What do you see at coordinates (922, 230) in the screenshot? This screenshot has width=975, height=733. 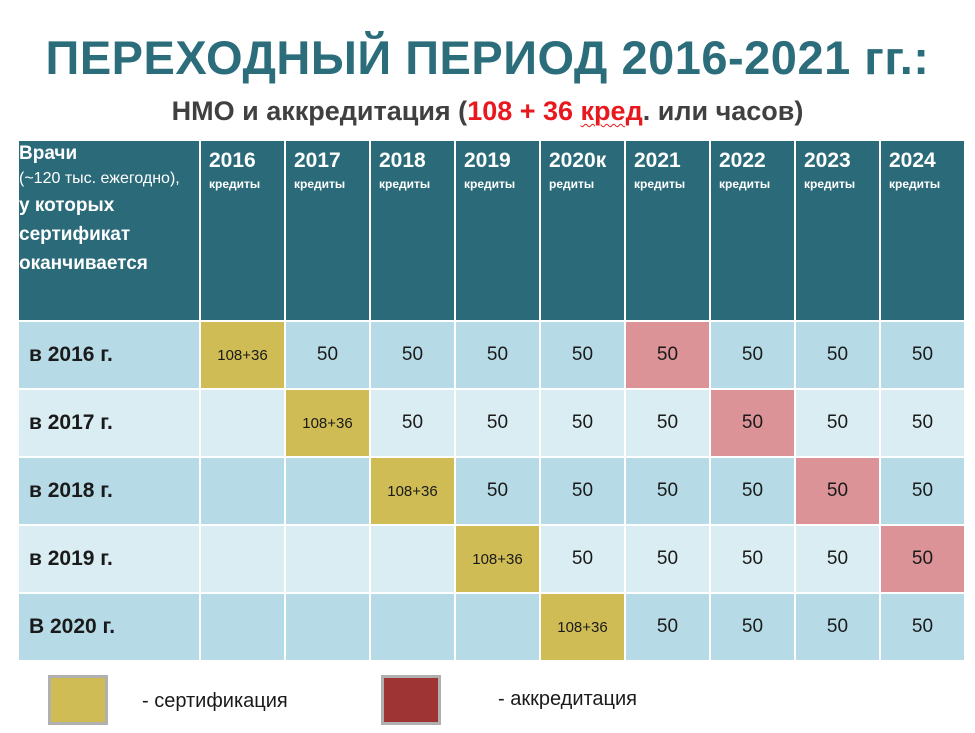 I see `year-header: 2024 кредиты` at bounding box center [922, 230].